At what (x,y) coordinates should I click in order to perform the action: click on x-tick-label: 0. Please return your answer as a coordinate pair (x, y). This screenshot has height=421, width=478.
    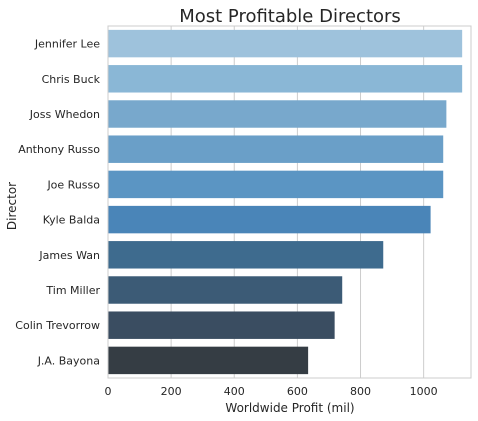
    Looking at the image, I should click on (108, 391).